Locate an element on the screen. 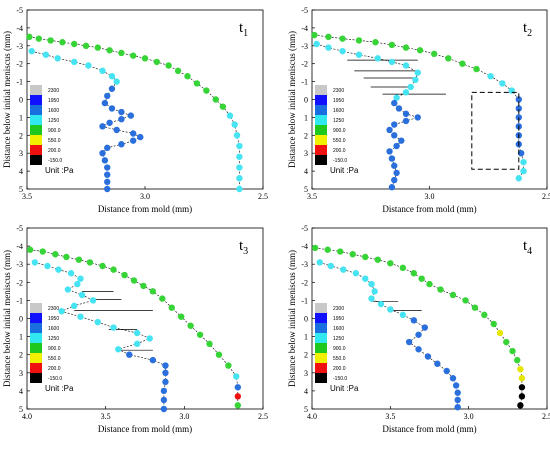  y-tick-label: 2 is located at coordinates (21, 135).